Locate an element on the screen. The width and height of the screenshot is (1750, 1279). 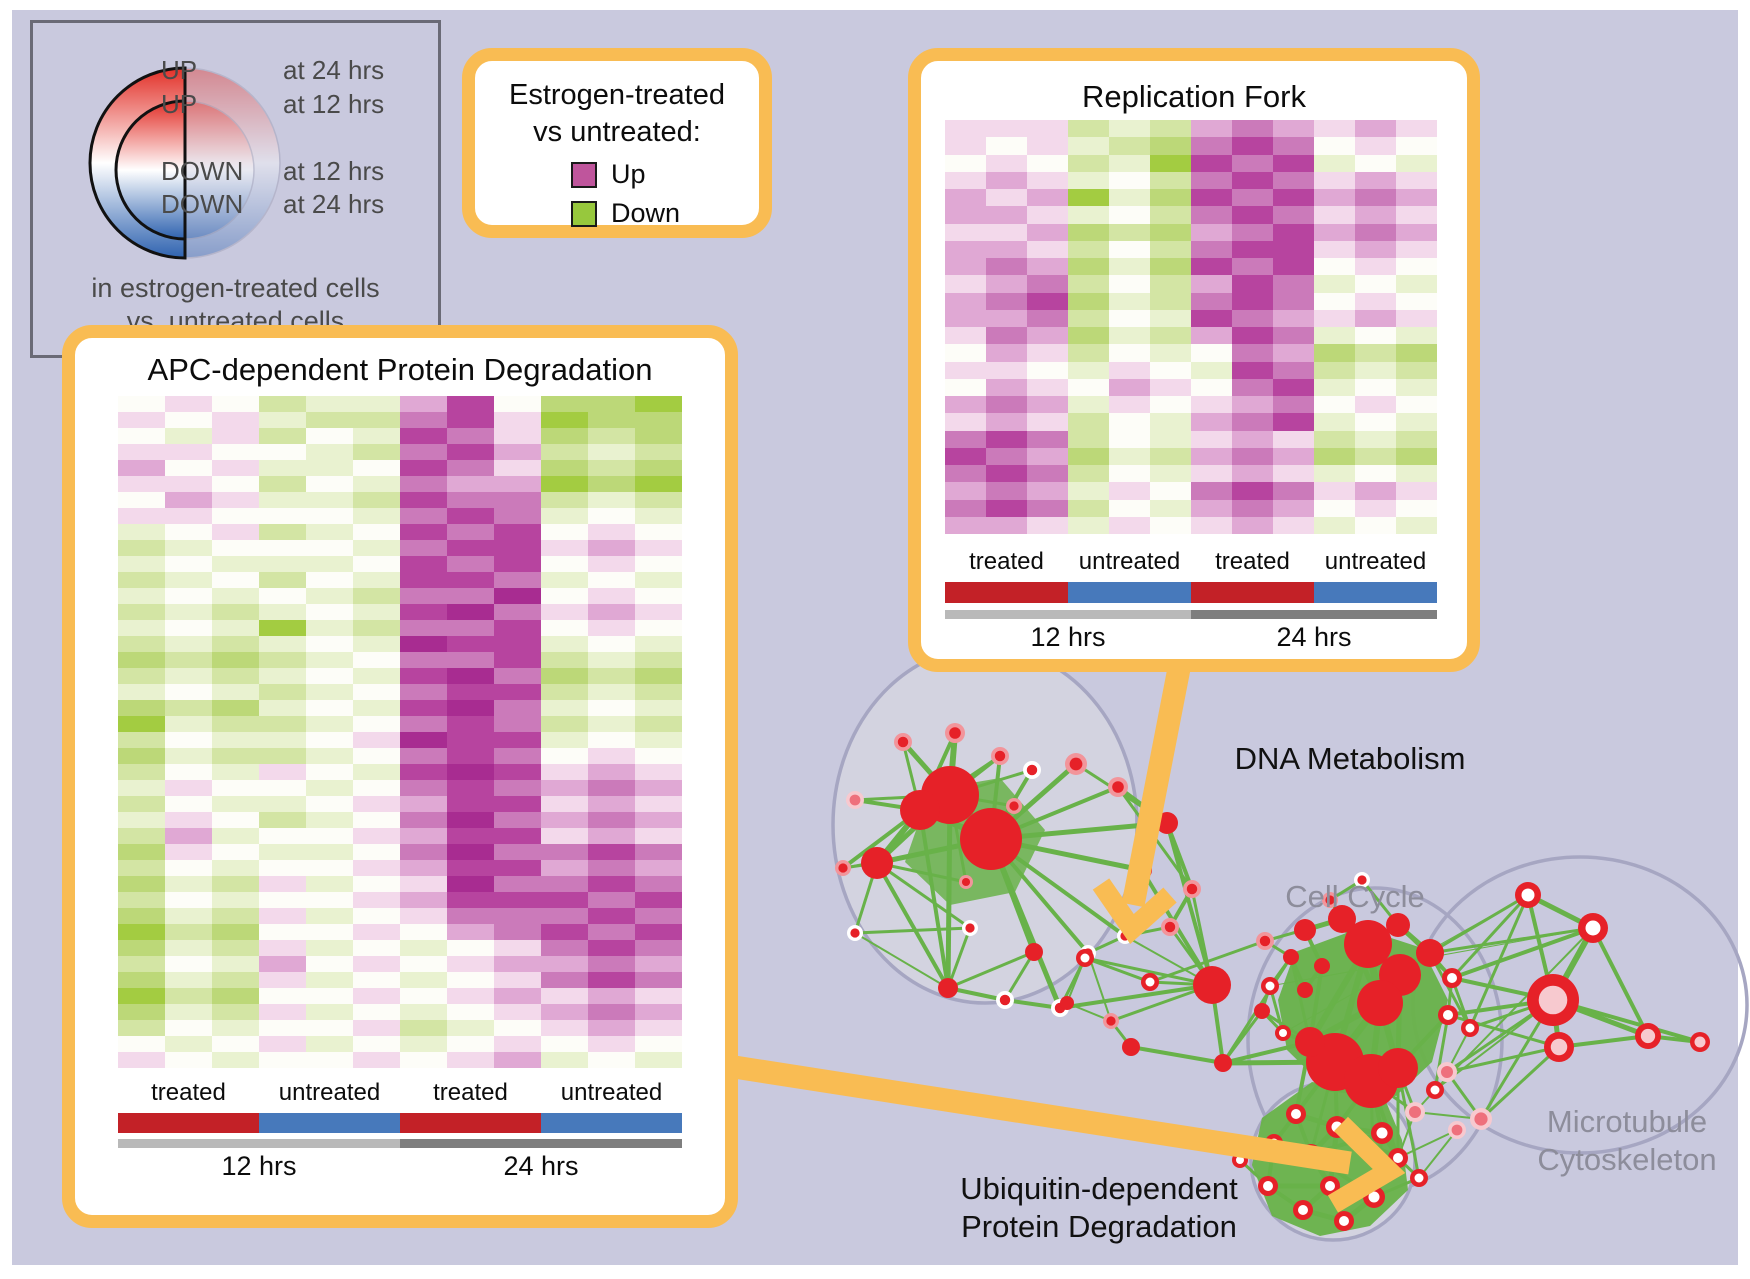
apc-group-untreated-24: untreated is located at coordinates (611, 1092).